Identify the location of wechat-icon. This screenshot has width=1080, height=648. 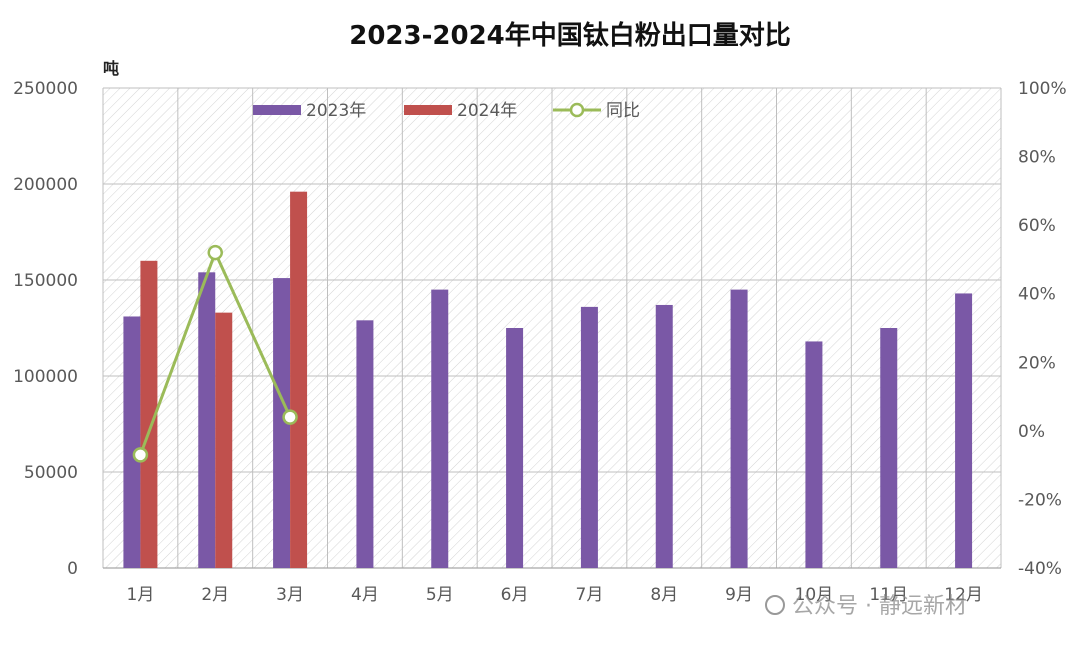
(775, 605).